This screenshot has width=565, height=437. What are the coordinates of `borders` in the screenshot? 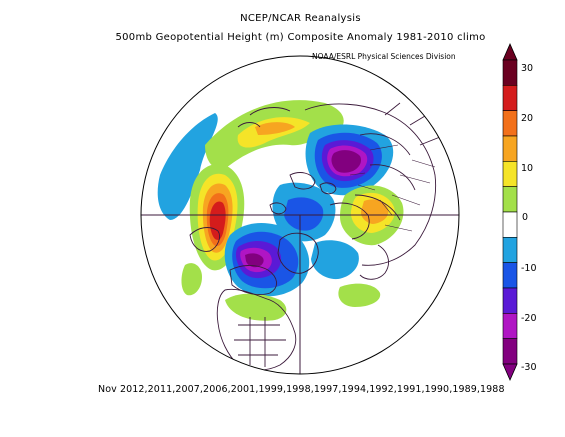 It's located at (392, 188).